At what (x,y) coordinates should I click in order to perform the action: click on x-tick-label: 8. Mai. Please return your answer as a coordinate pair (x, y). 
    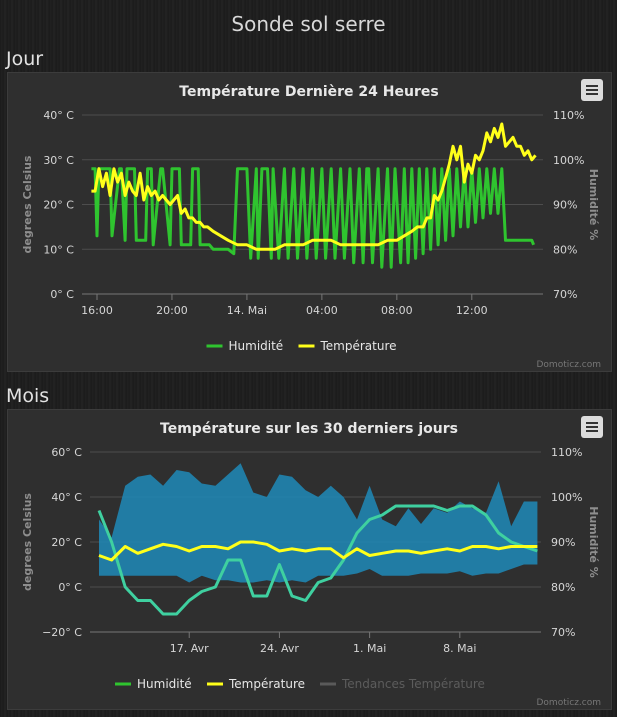
    Looking at the image, I should click on (459, 648).